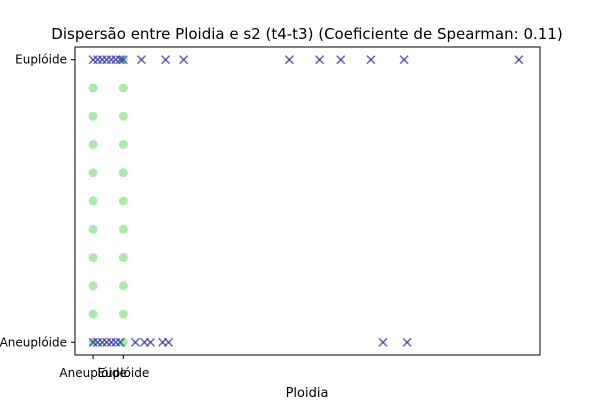 The image size is (600, 400). What do you see at coordinates (92, 373) in the screenshot?
I see `x-tick-label: Aneuplóide` at bounding box center [92, 373].